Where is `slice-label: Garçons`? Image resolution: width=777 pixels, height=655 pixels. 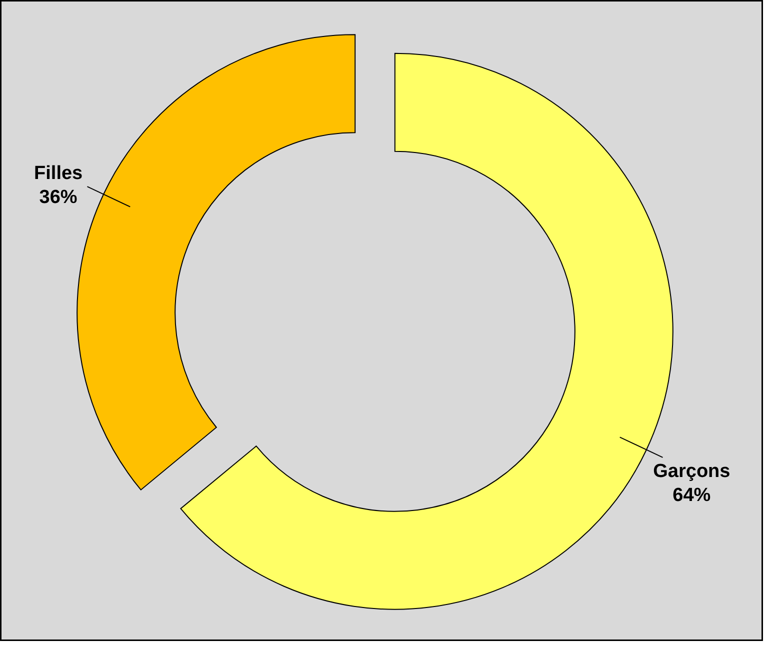 slice-label: Garçons is located at coordinates (691, 471).